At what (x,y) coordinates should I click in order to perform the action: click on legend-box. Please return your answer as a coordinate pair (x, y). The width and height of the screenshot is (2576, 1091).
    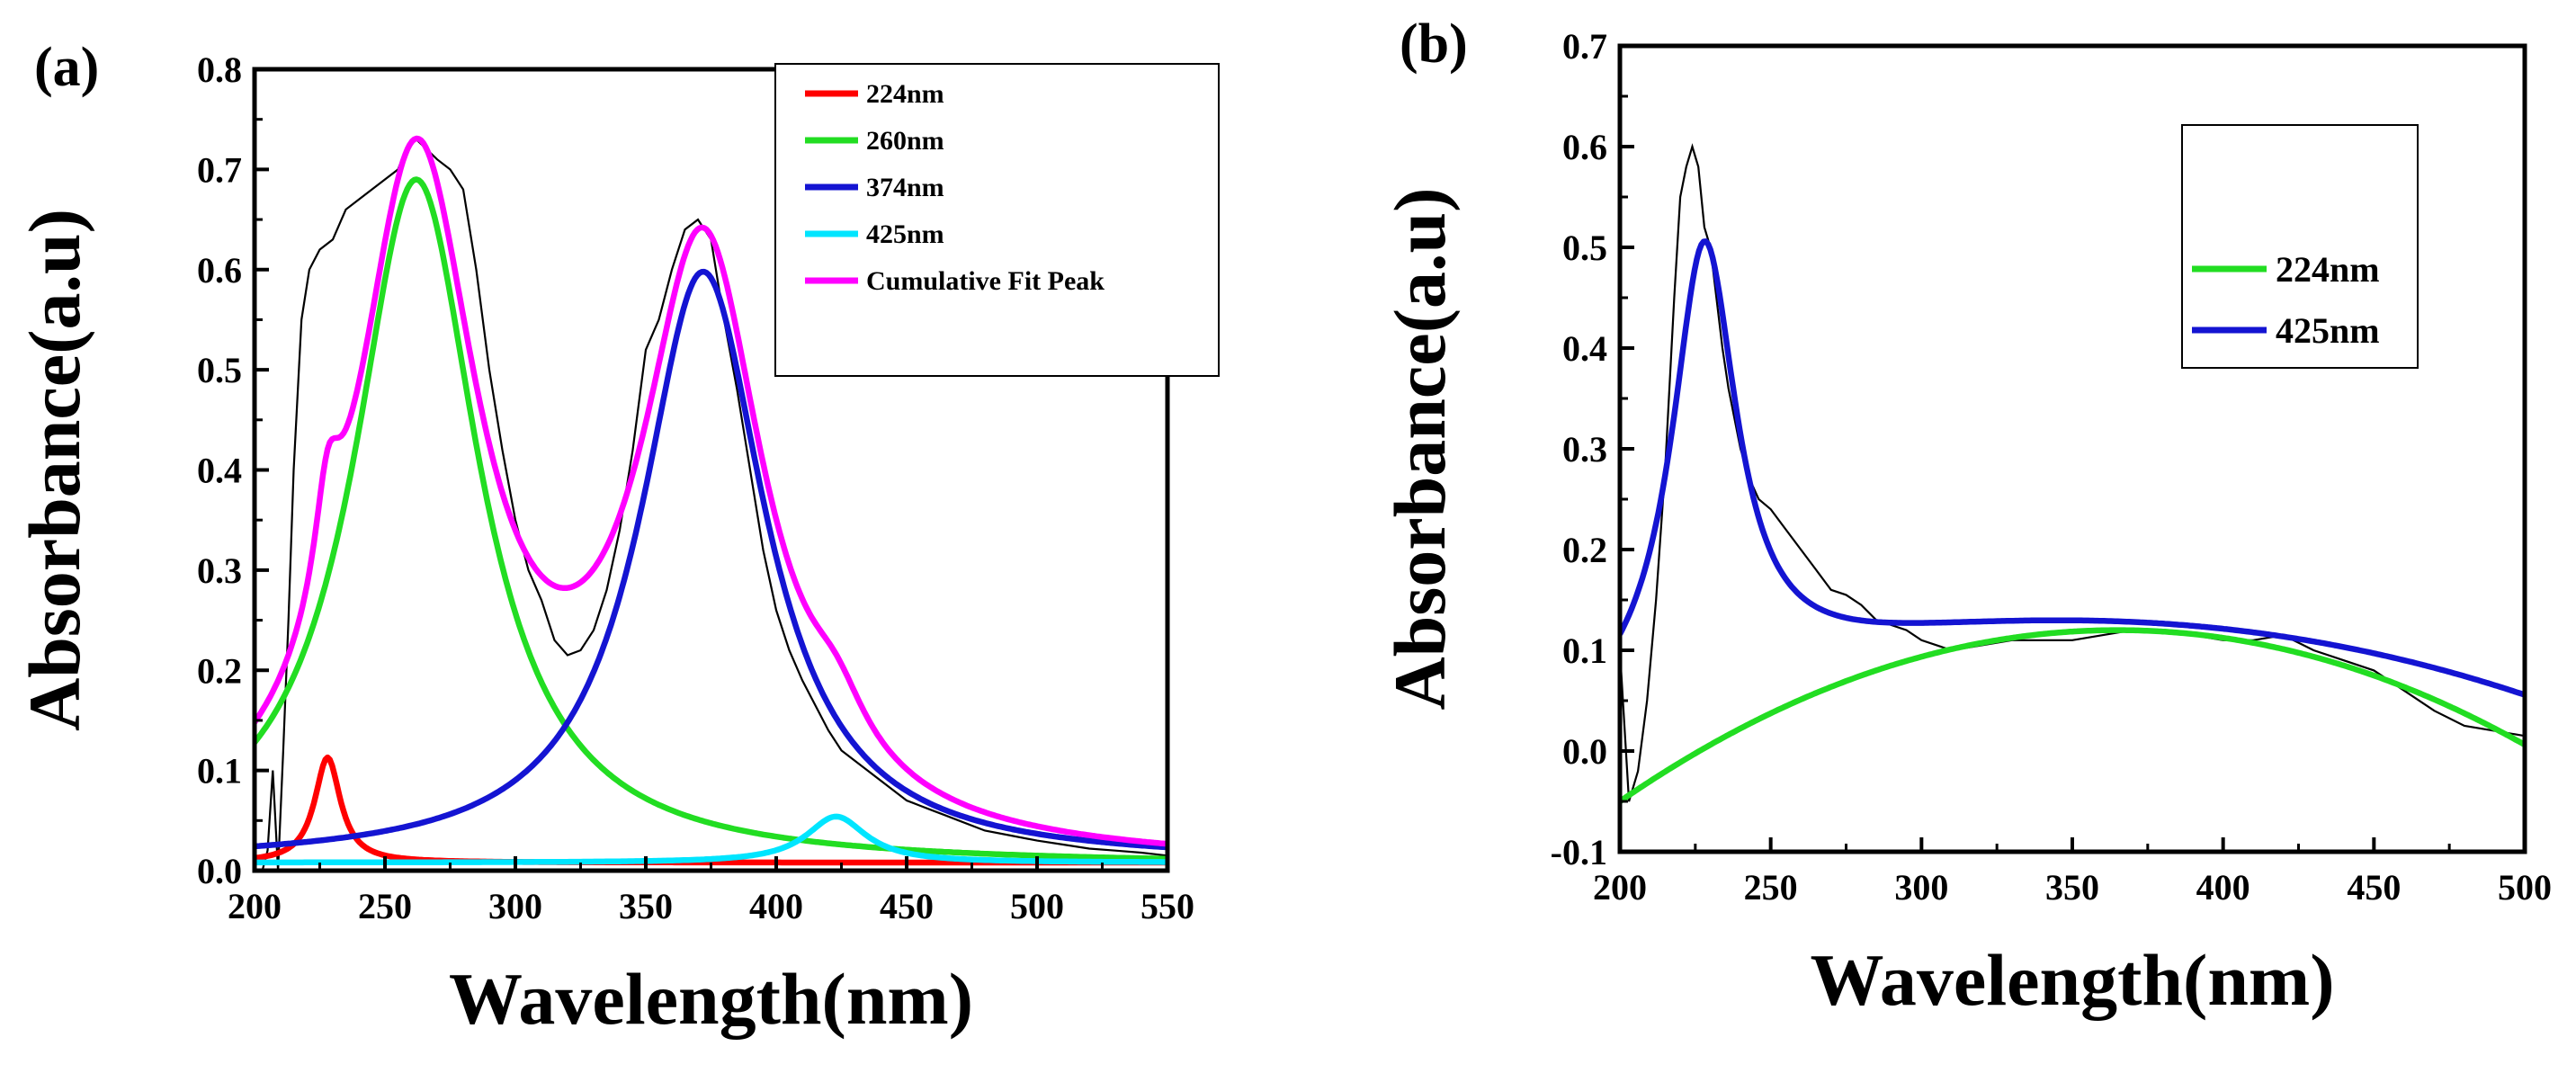
    Looking at the image, I should click on (997, 220).